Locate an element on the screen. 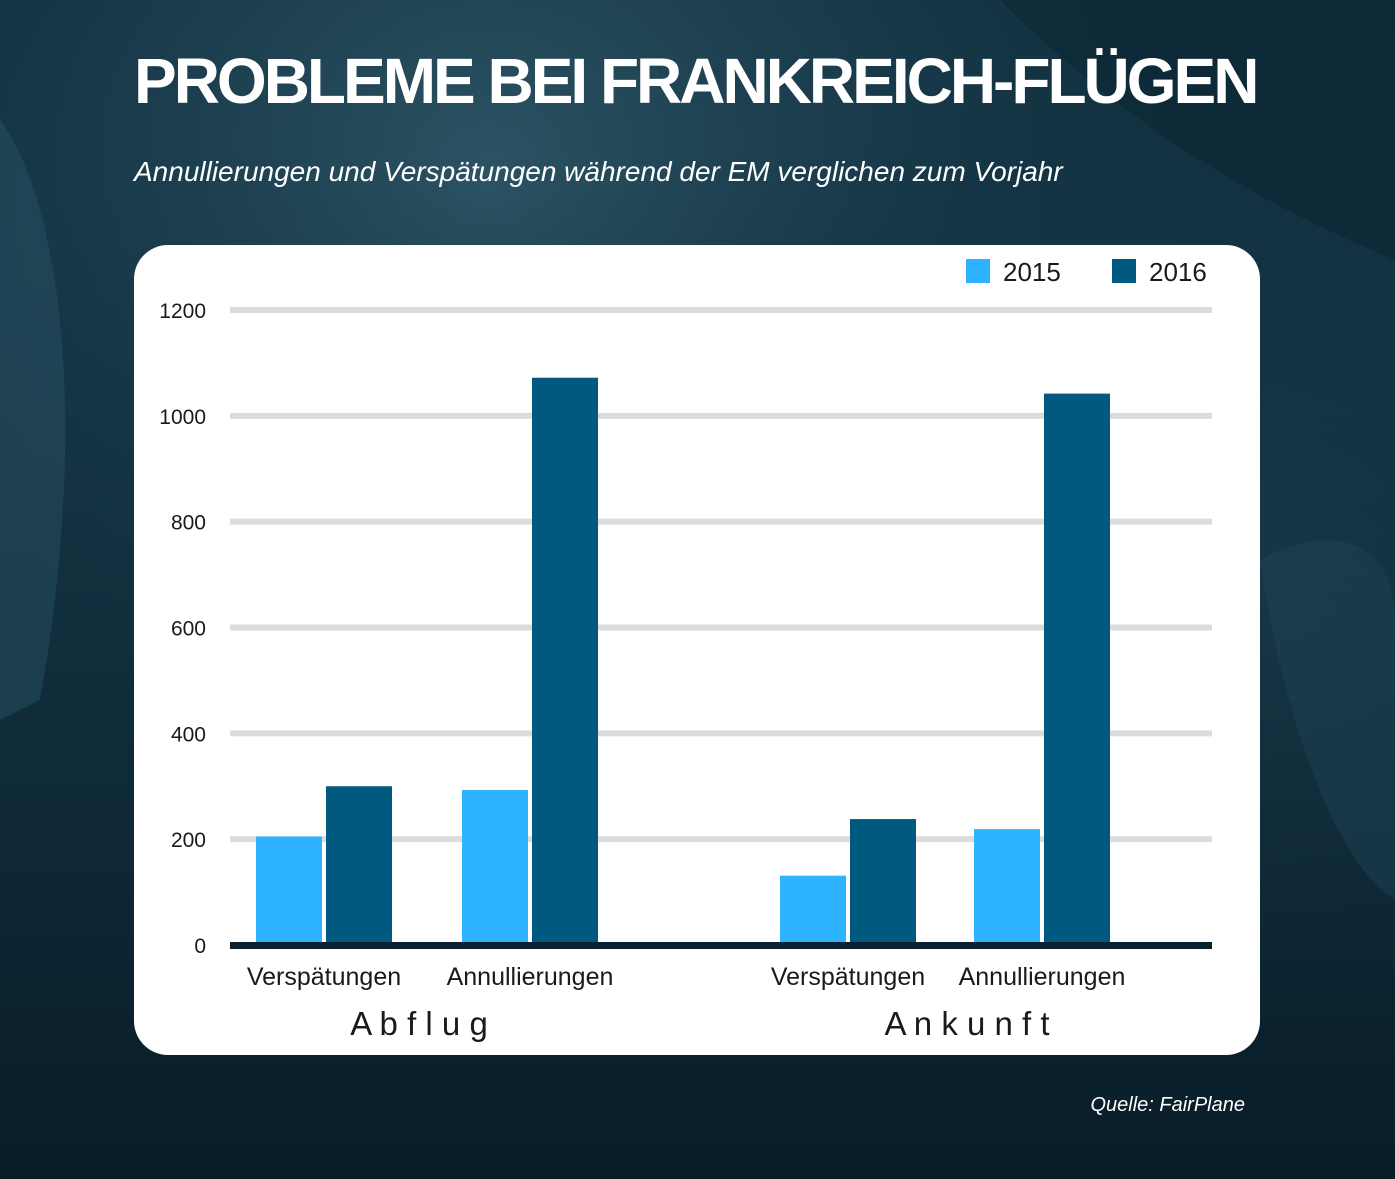 This screenshot has width=1395, height=1179. x-axis-baseline is located at coordinates (721, 945).